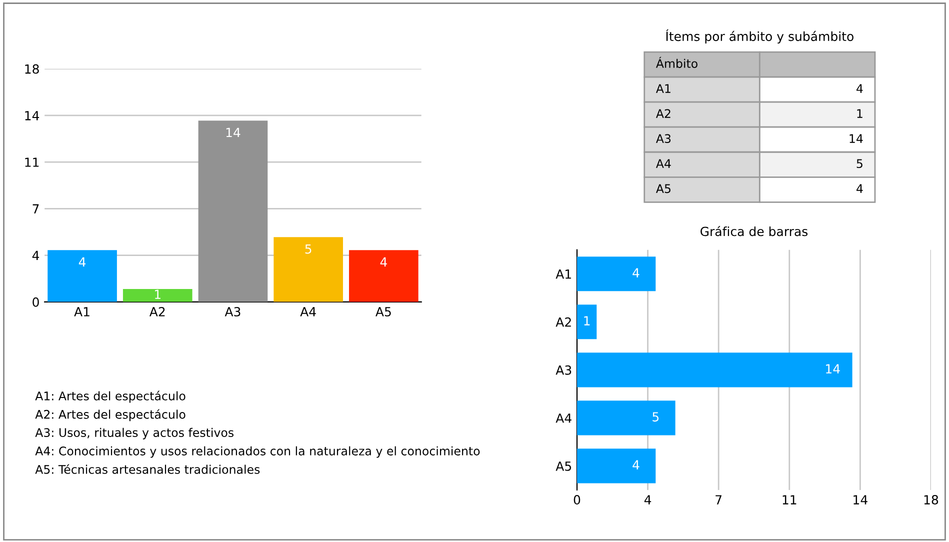  What do you see at coordinates (134, 434) in the screenshot?
I see `text: A3: Usos, rituales y actos festivos` at bounding box center [134, 434].